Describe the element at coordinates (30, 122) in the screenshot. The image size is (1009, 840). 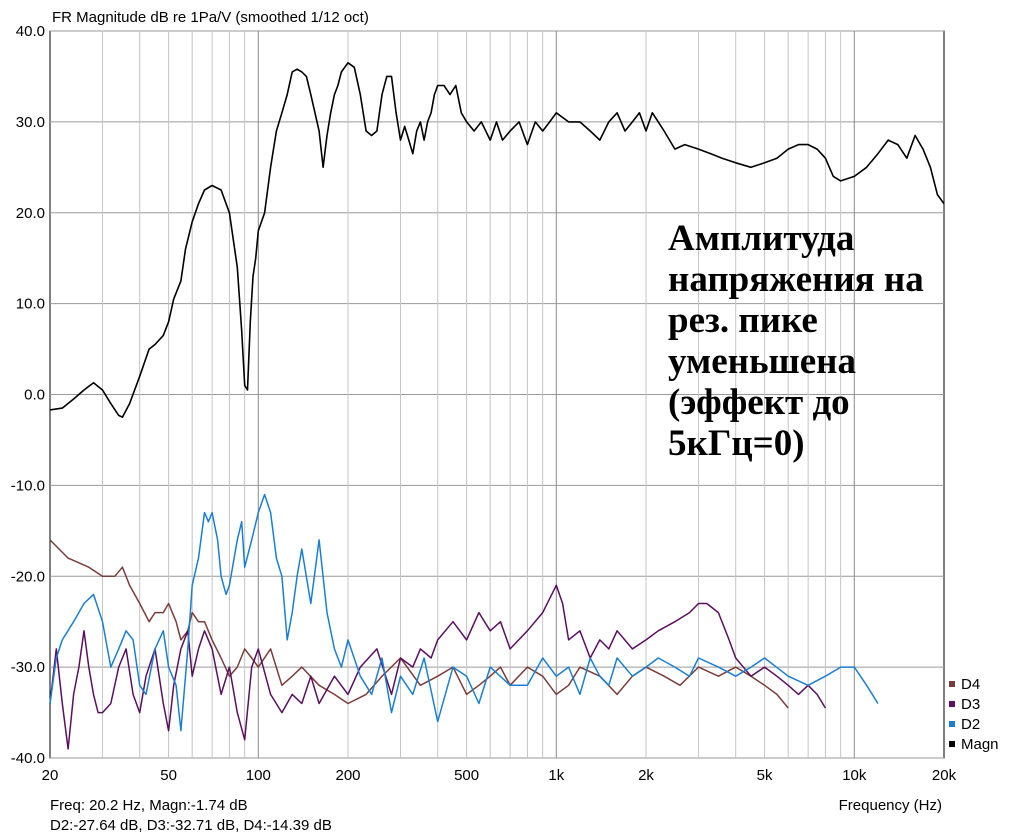
I see `y-tick-label: 30.0` at that location.